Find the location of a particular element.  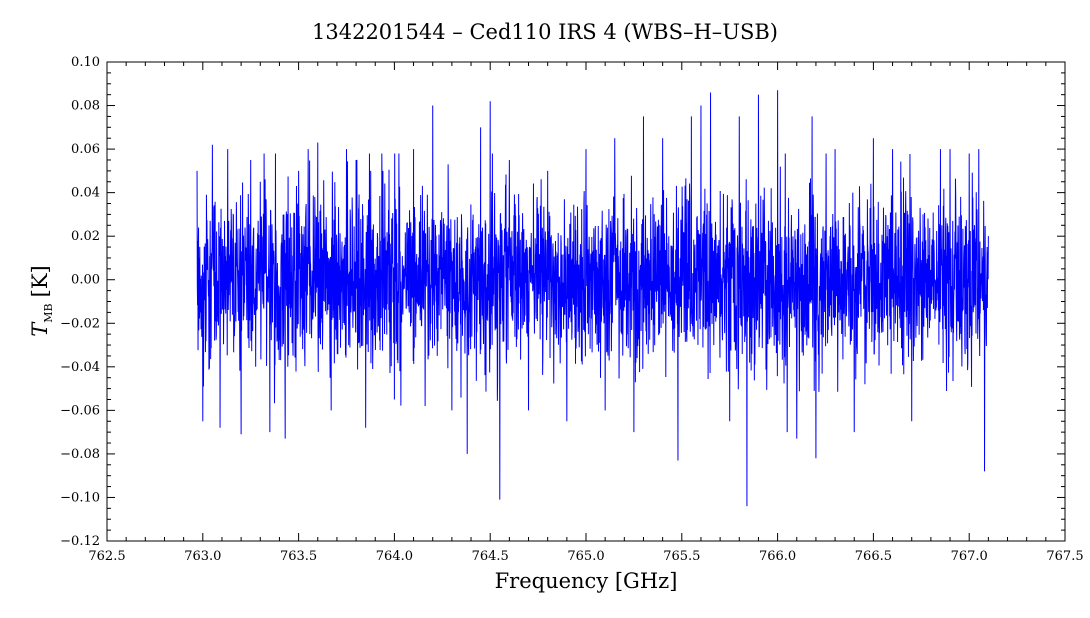

y-tick-label: −0.06 is located at coordinates (80, 410).